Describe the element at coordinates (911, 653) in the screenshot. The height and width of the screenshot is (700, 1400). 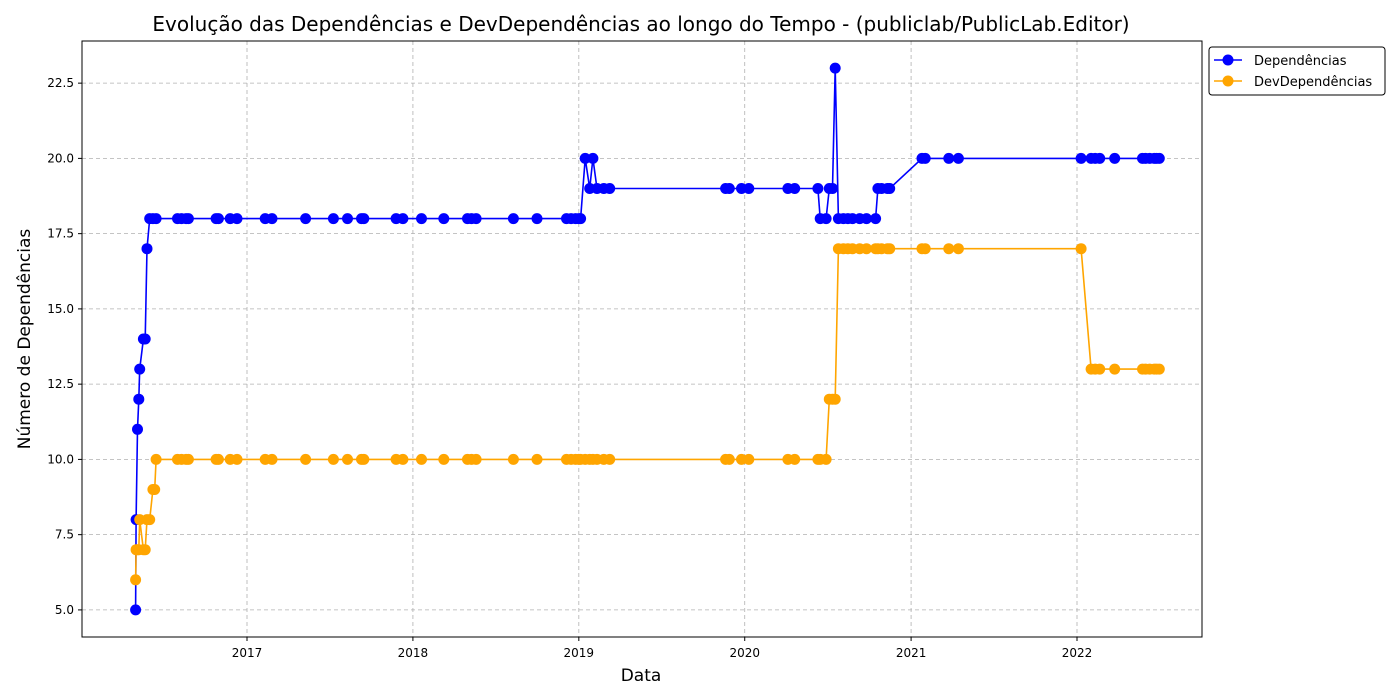
I see `x-tick-label: 2021` at that location.